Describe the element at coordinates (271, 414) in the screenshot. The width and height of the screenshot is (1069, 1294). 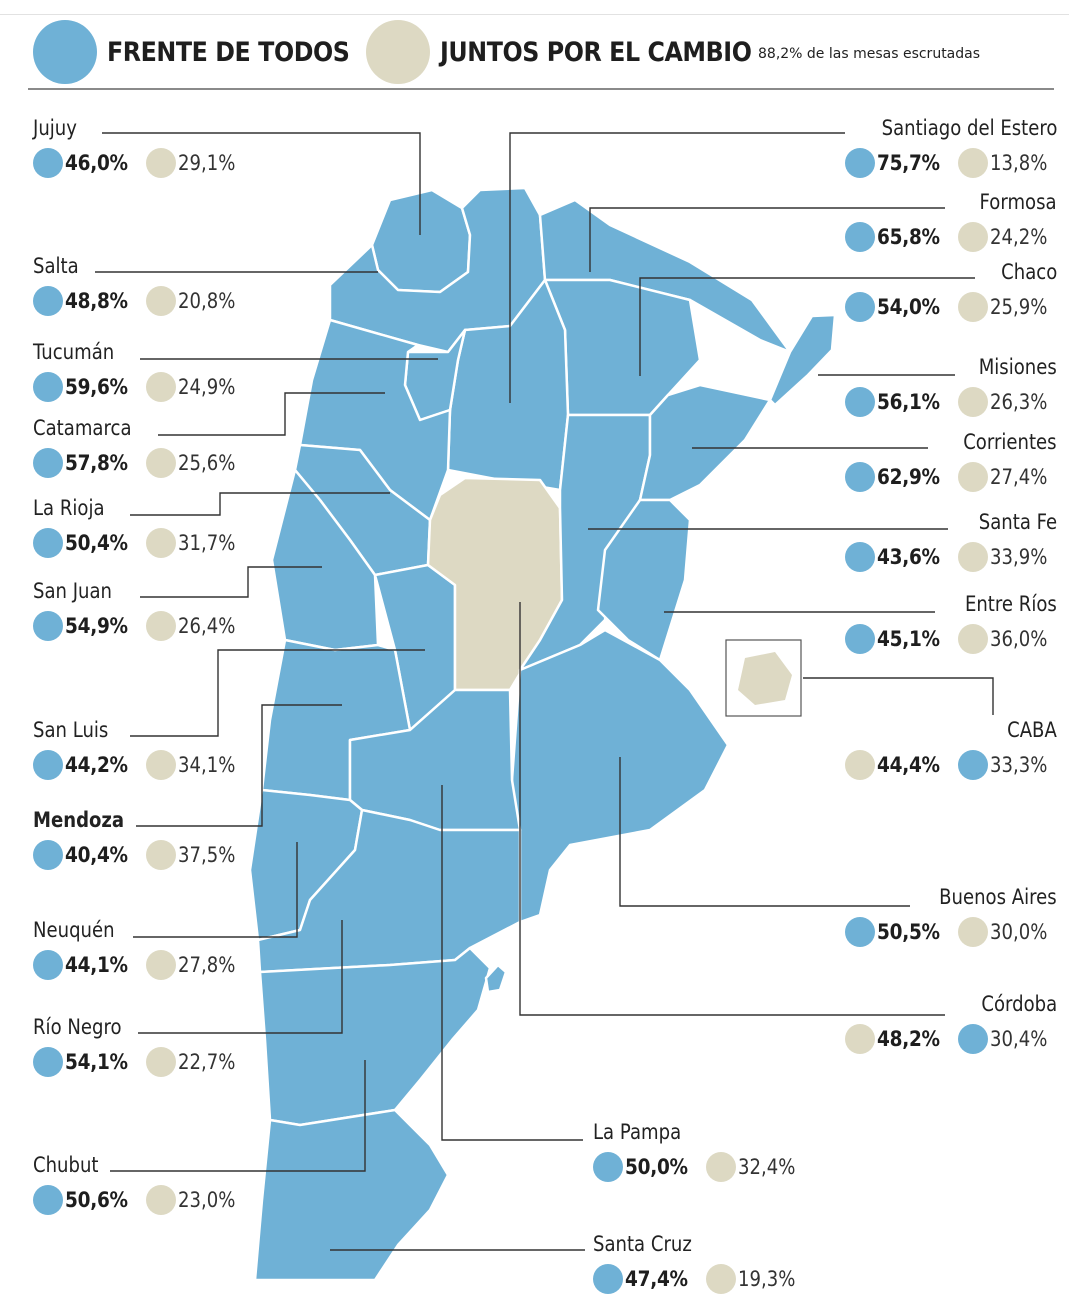
I see `leader-catamarca` at that location.